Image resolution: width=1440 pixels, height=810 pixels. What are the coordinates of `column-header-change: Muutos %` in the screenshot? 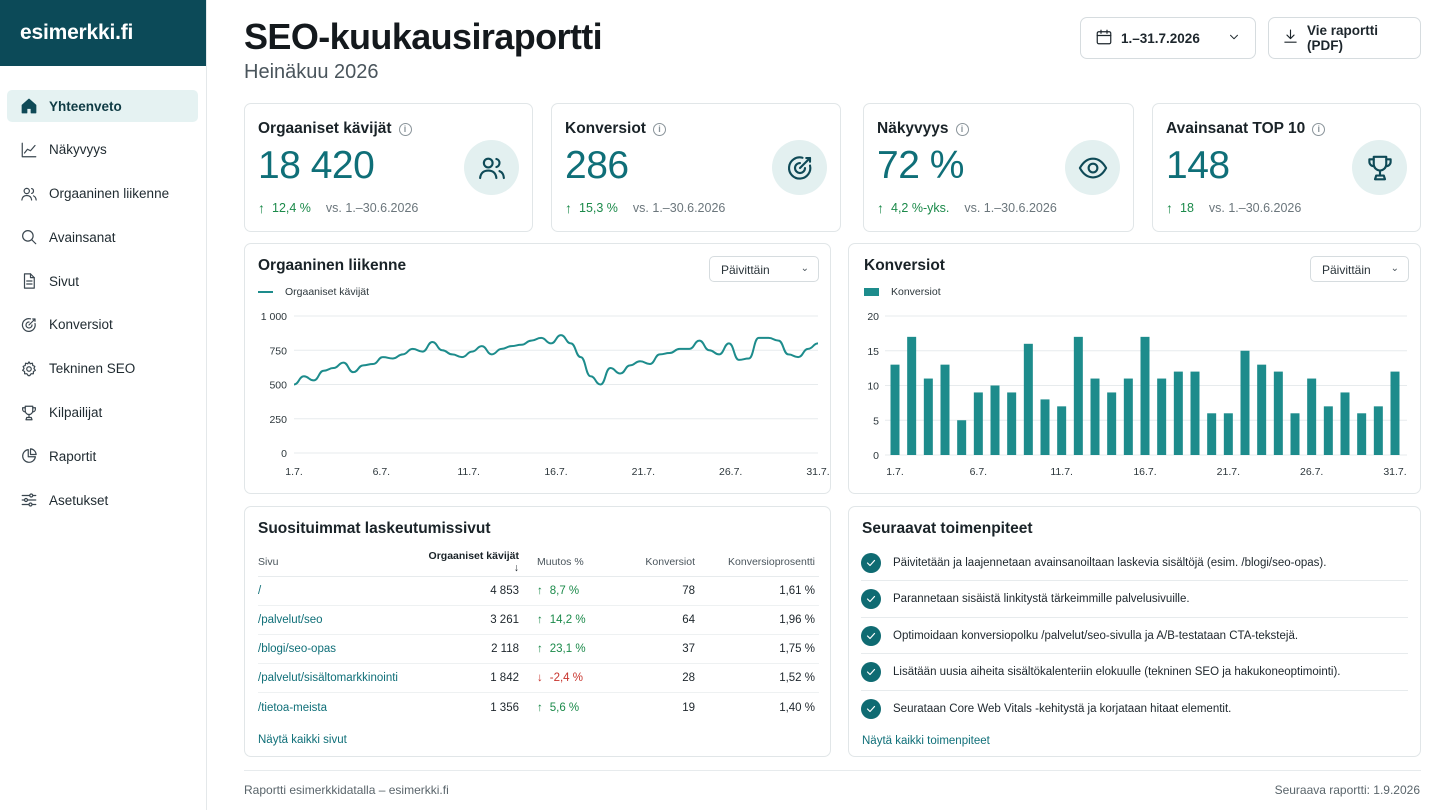 It's located at (568, 563).